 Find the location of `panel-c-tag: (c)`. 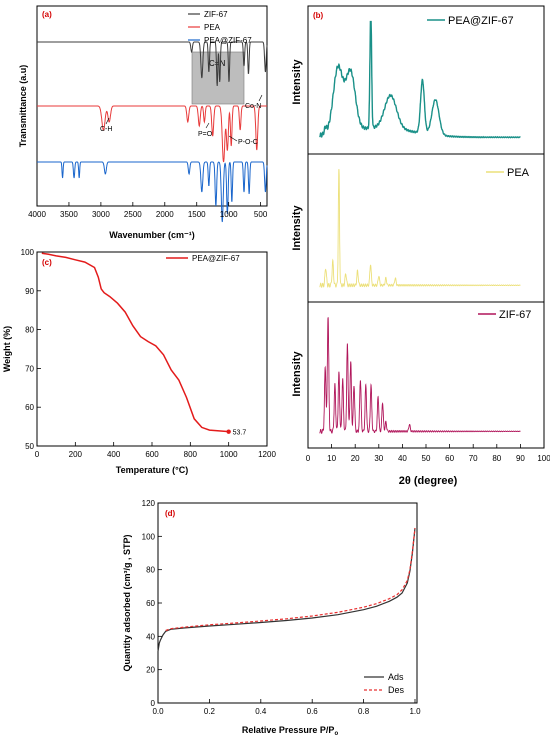

panel-c-tag: (c) is located at coordinates (47, 262).